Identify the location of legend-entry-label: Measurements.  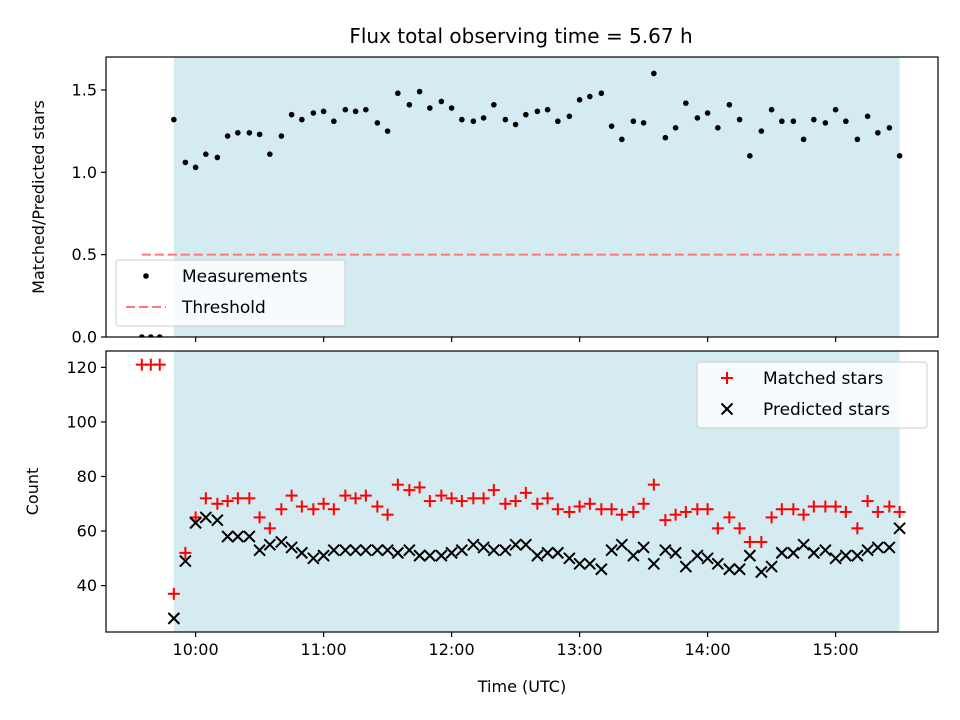
(245, 277).